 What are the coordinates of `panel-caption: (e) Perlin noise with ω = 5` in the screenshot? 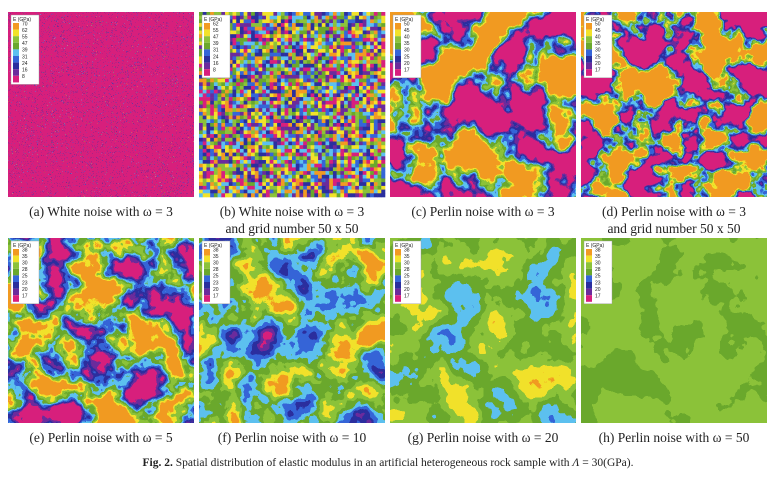 It's located at (100, 437).